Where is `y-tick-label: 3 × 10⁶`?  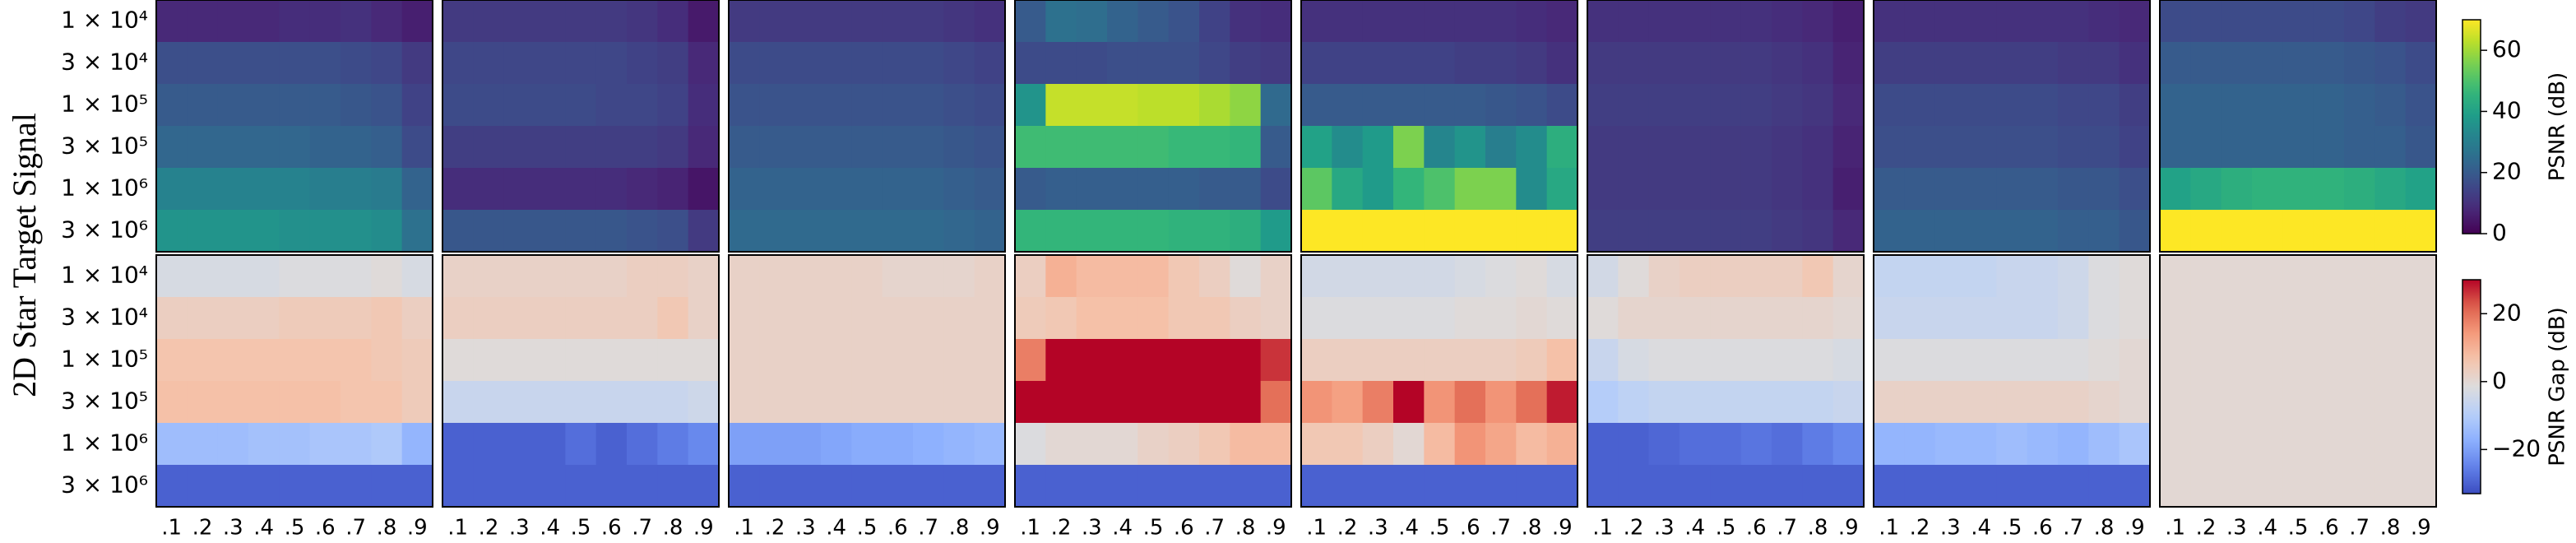 y-tick-label: 3 × 10⁶ is located at coordinates (105, 230).